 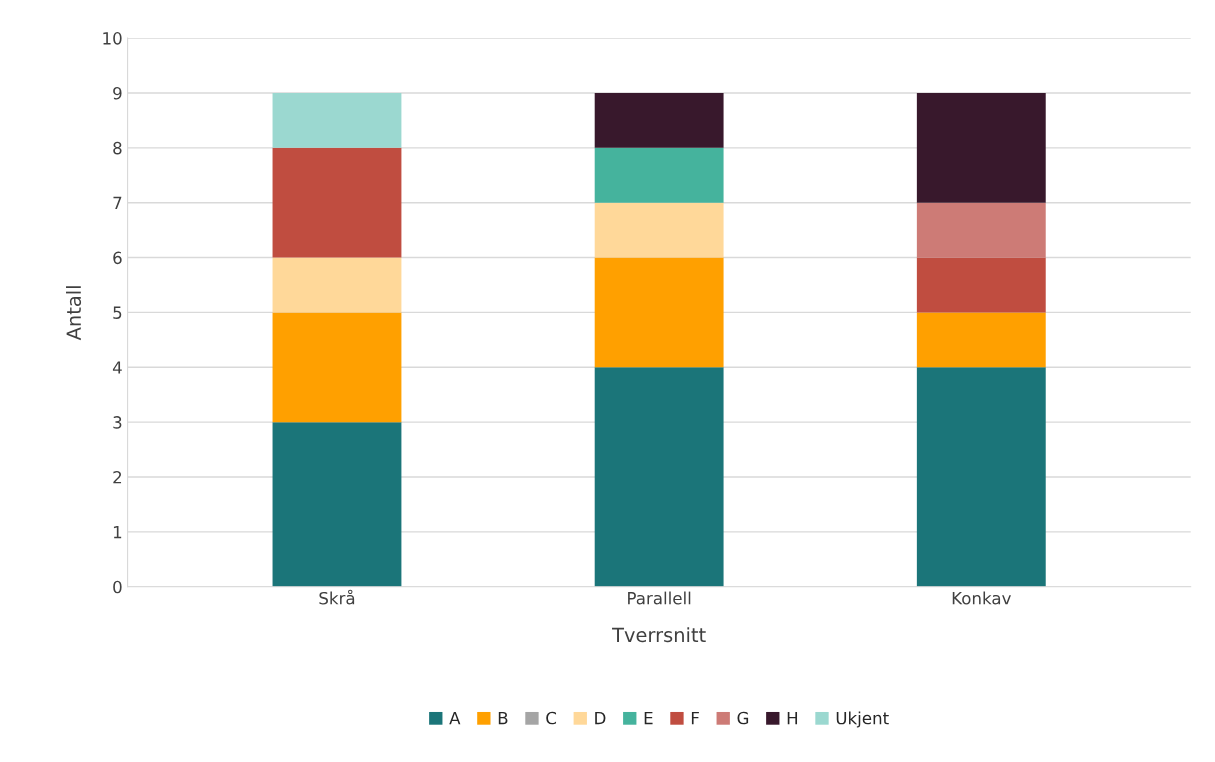 What do you see at coordinates (112, 38) in the screenshot?
I see `y-tick-label: 10` at bounding box center [112, 38].